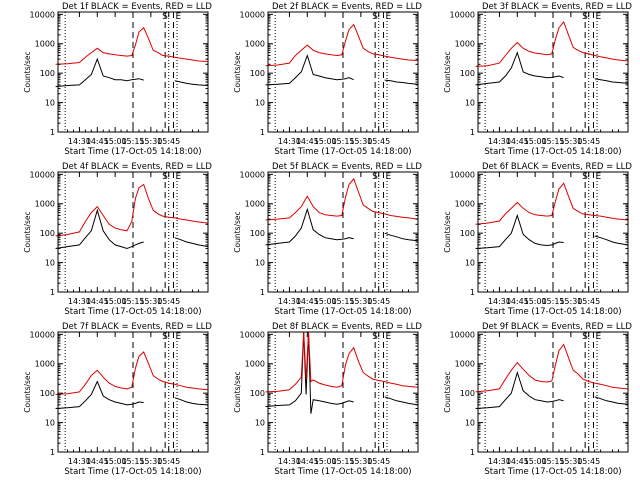  Describe the element at coordinates (137, 167) in the screenshot. I see `panel-title: Det 4f BLACK = Events, RED = LLD` at that location.